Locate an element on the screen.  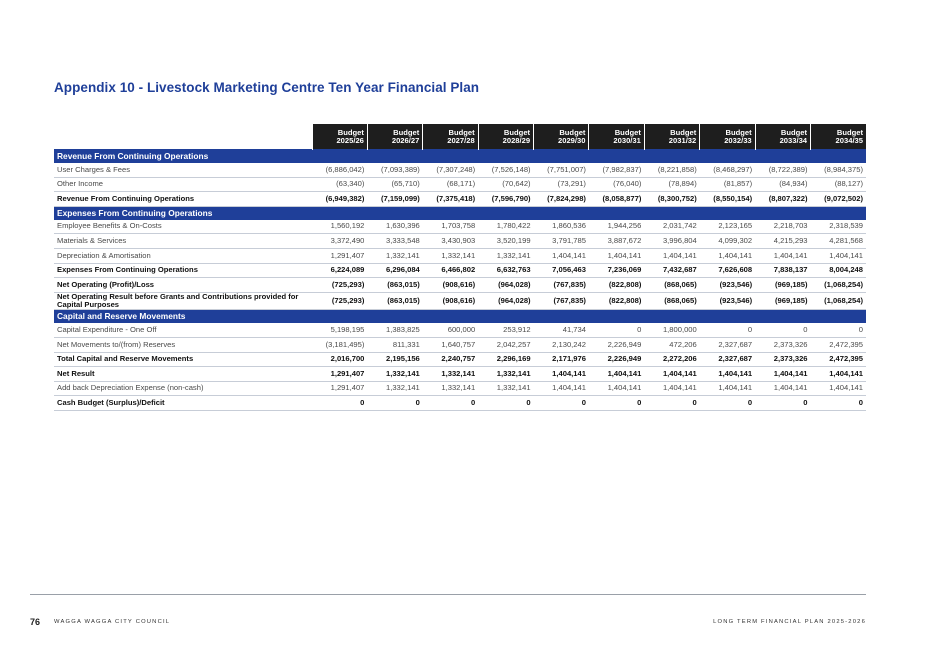
value-cell: (1,068,254) is located at coordinates (838, 285).